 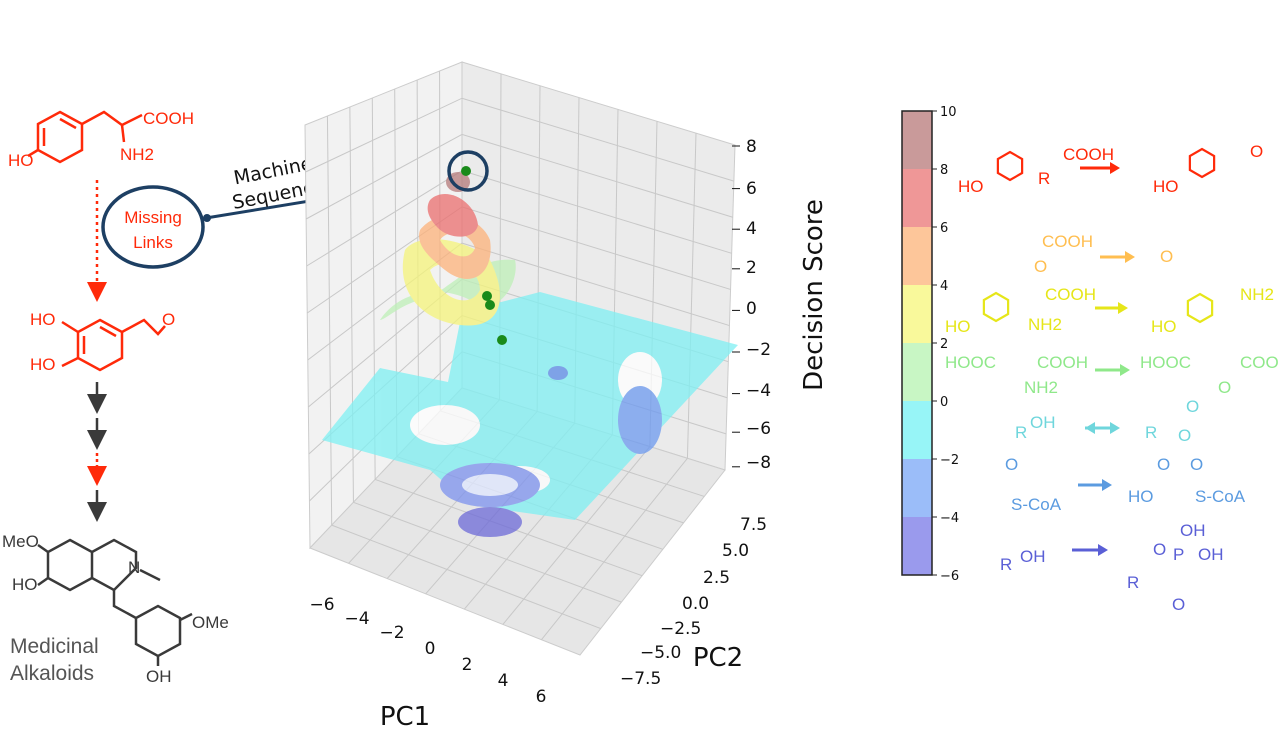 What do you see at coordinates (944, 286) in the screenshot?
I see `colorbar-tick-label: 4` at bounding box center [944, 286].